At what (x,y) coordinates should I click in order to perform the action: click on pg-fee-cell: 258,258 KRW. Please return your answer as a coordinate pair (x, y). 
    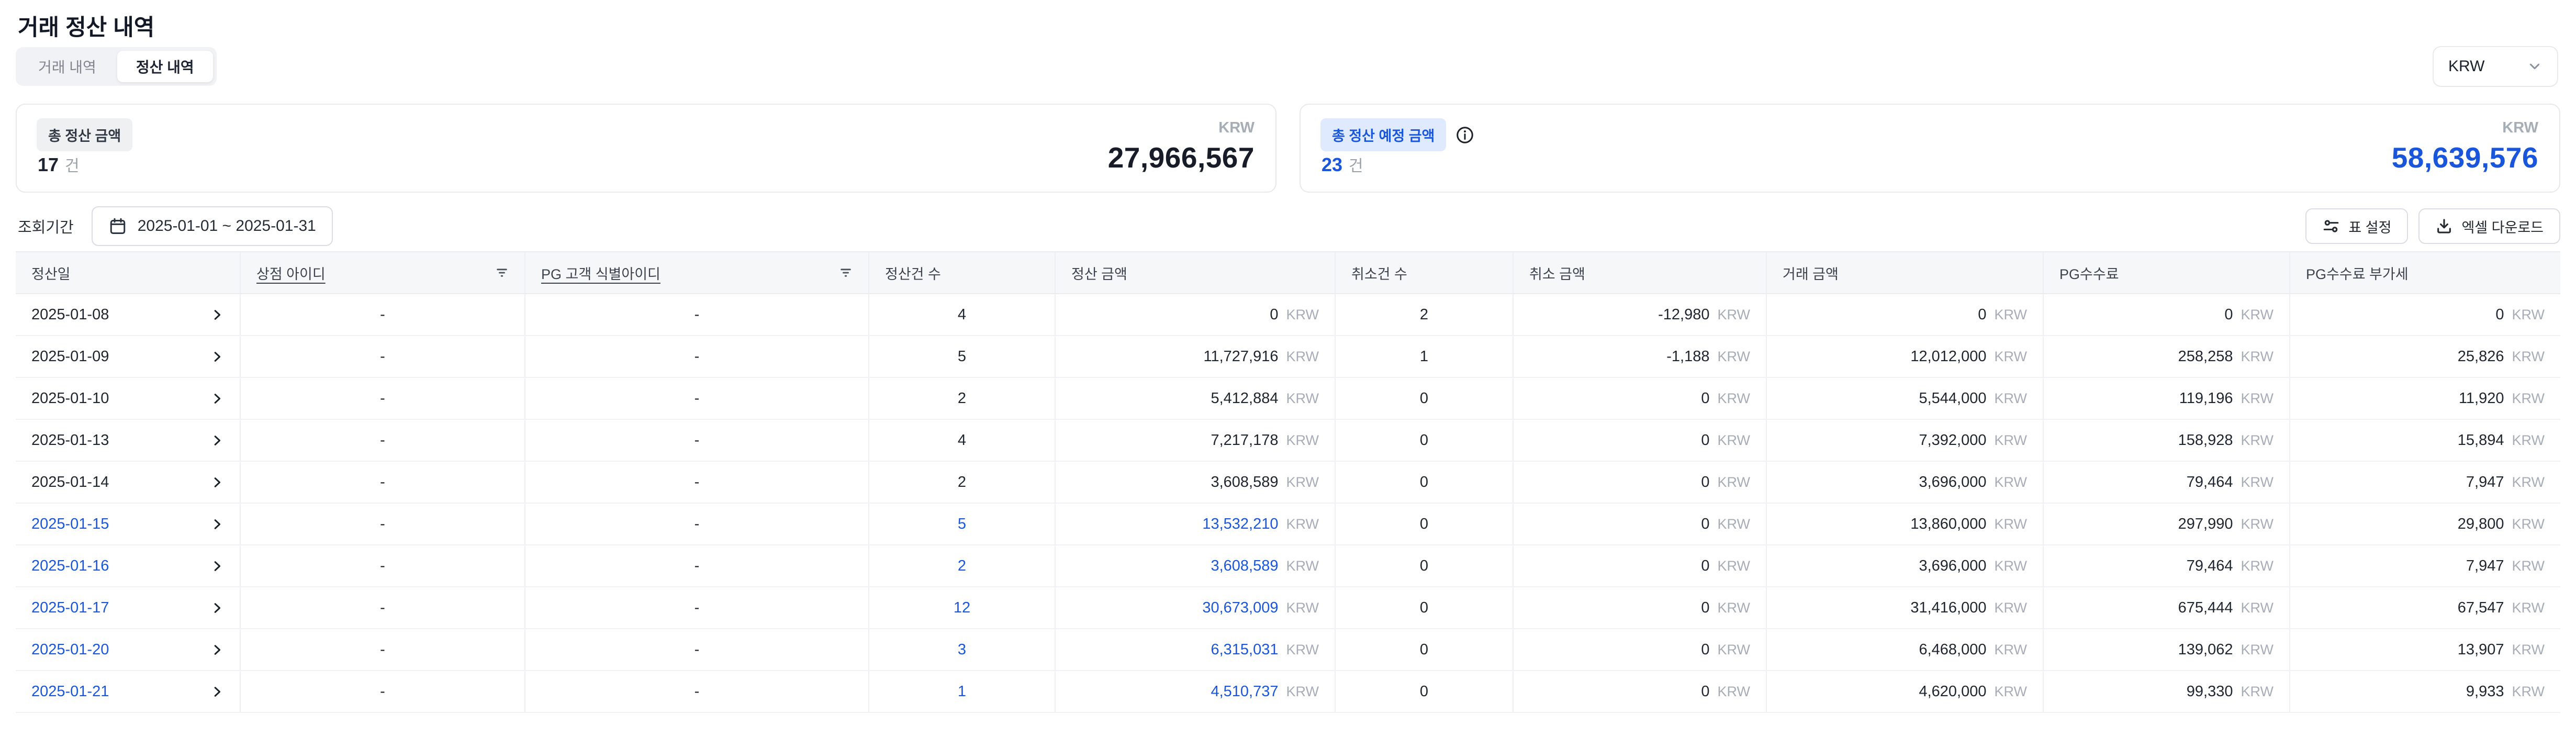
    Looking at the image, I should click on (2166, 357).